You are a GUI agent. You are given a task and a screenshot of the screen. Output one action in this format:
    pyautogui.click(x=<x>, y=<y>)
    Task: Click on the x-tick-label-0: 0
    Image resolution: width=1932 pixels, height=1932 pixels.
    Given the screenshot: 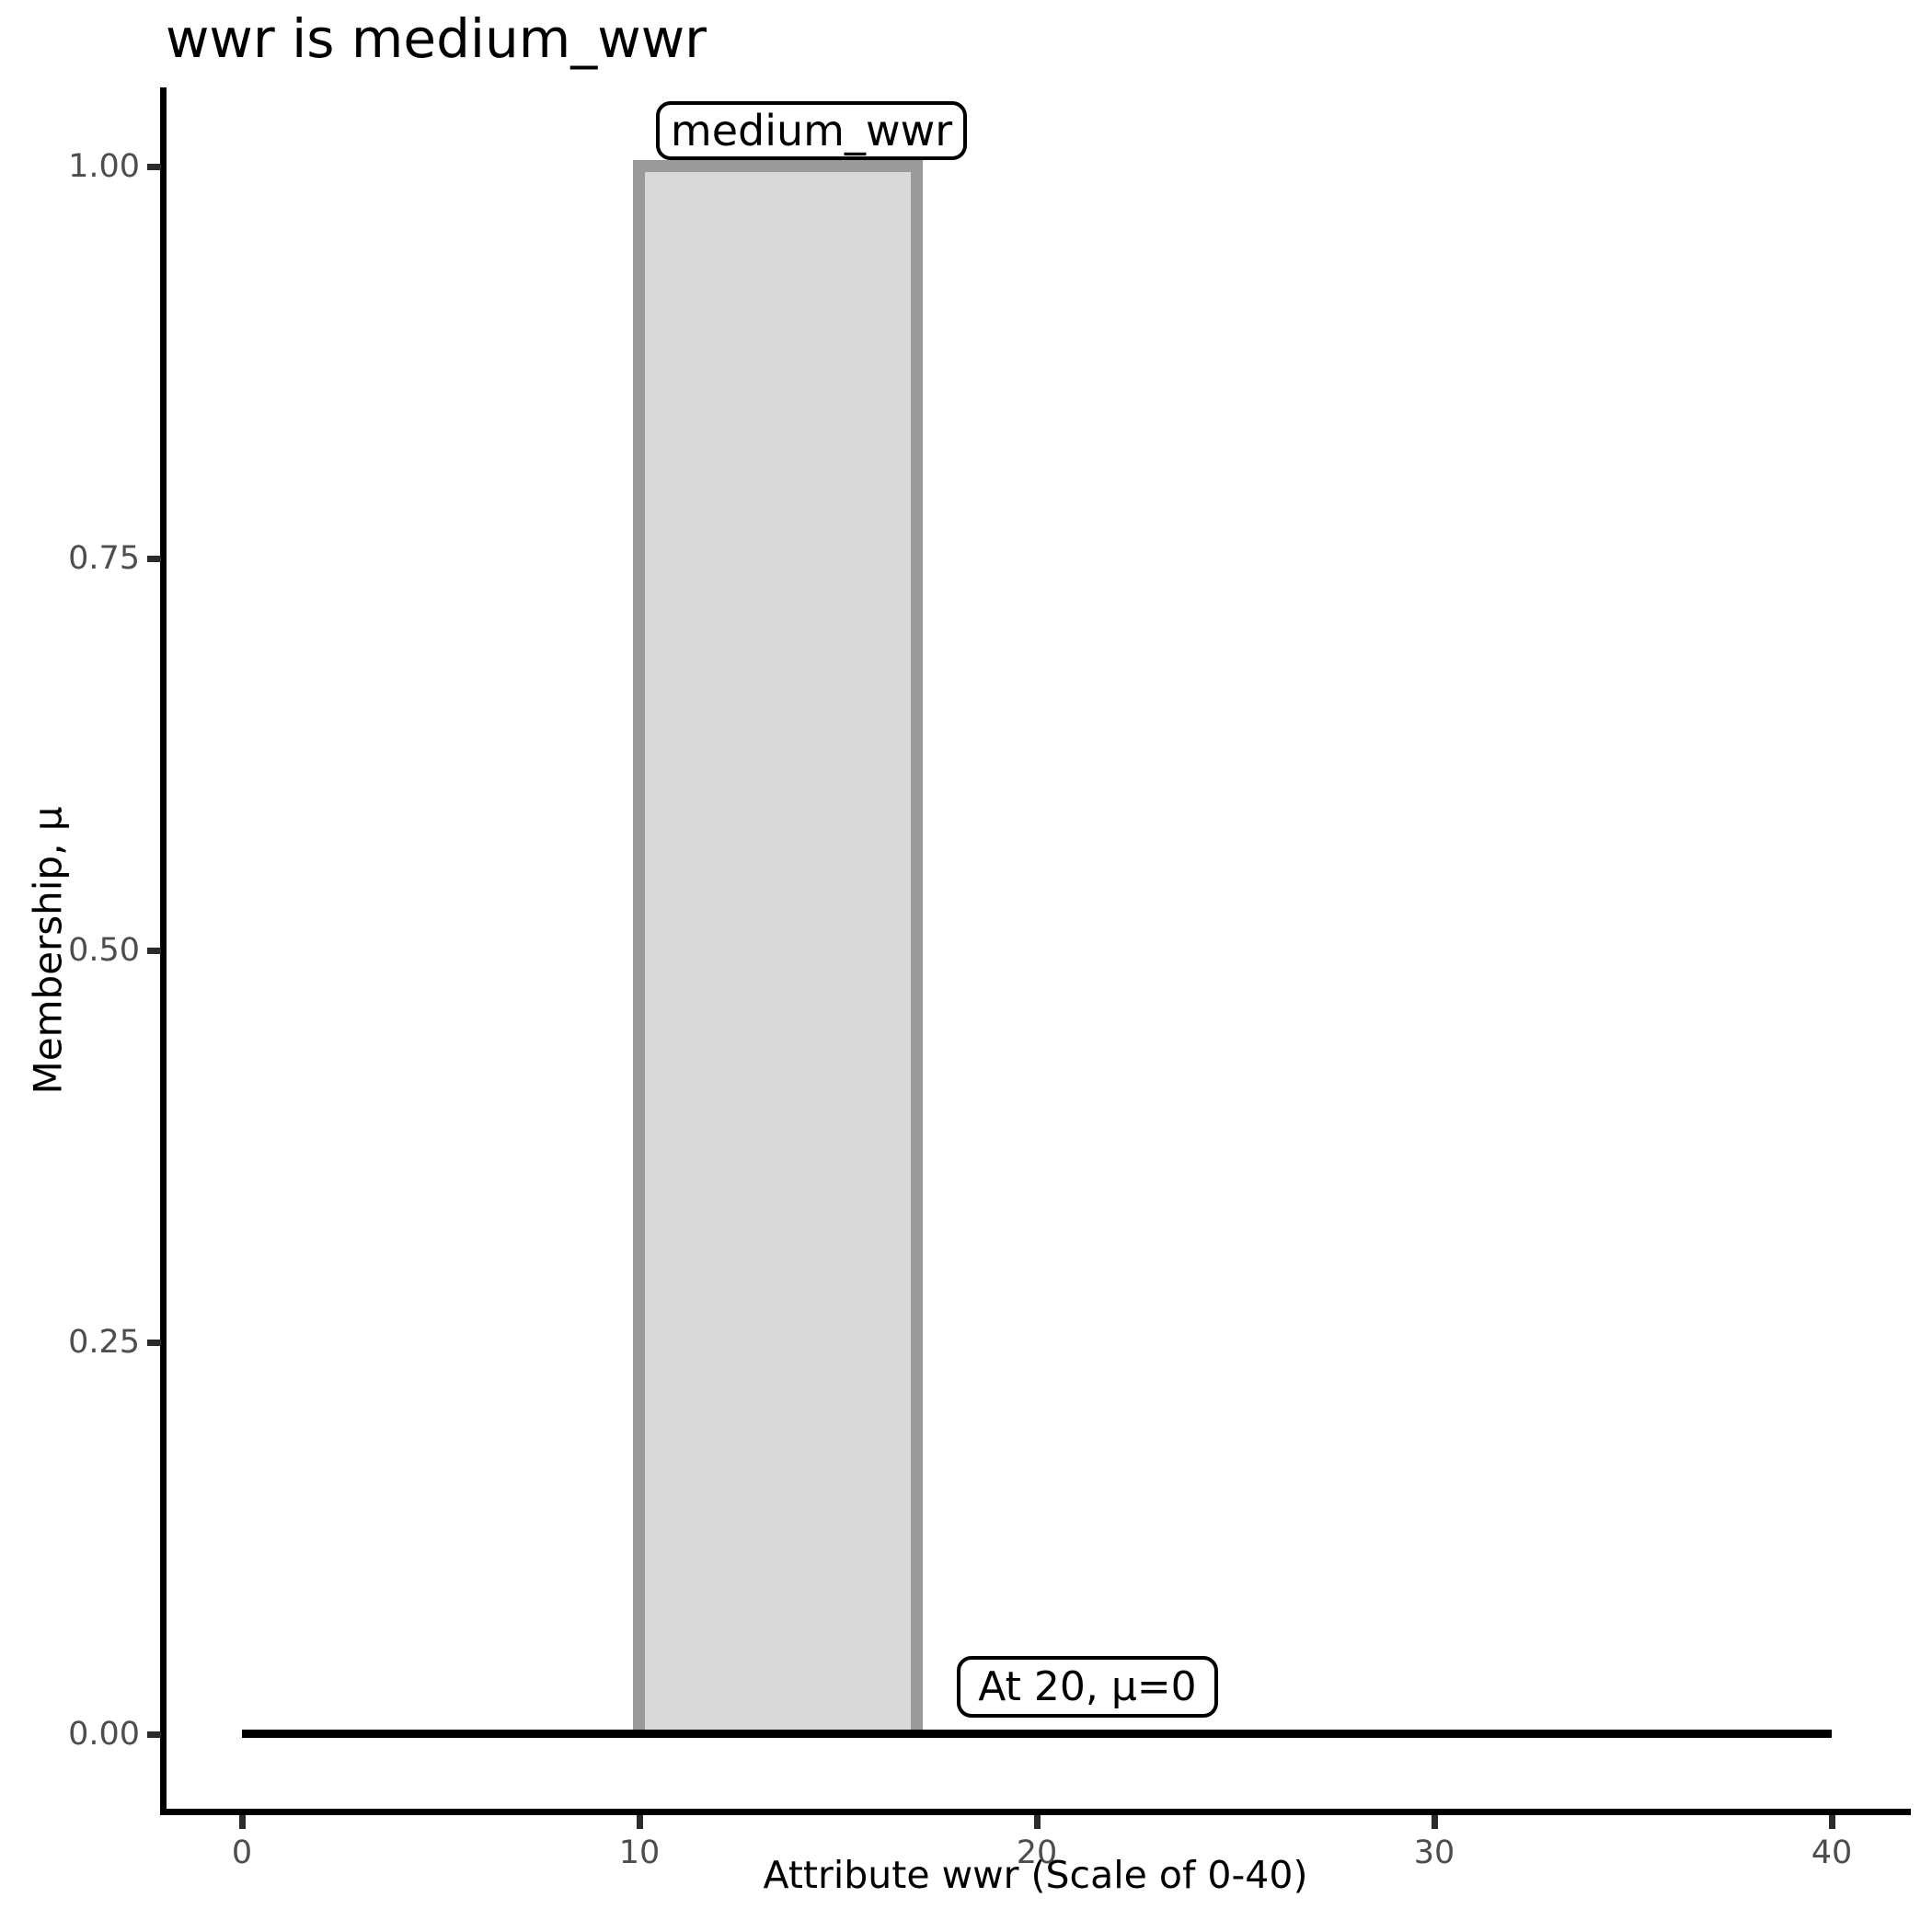 What is the action you would take?
    pyautogui.click(x=242, y=1852)
    